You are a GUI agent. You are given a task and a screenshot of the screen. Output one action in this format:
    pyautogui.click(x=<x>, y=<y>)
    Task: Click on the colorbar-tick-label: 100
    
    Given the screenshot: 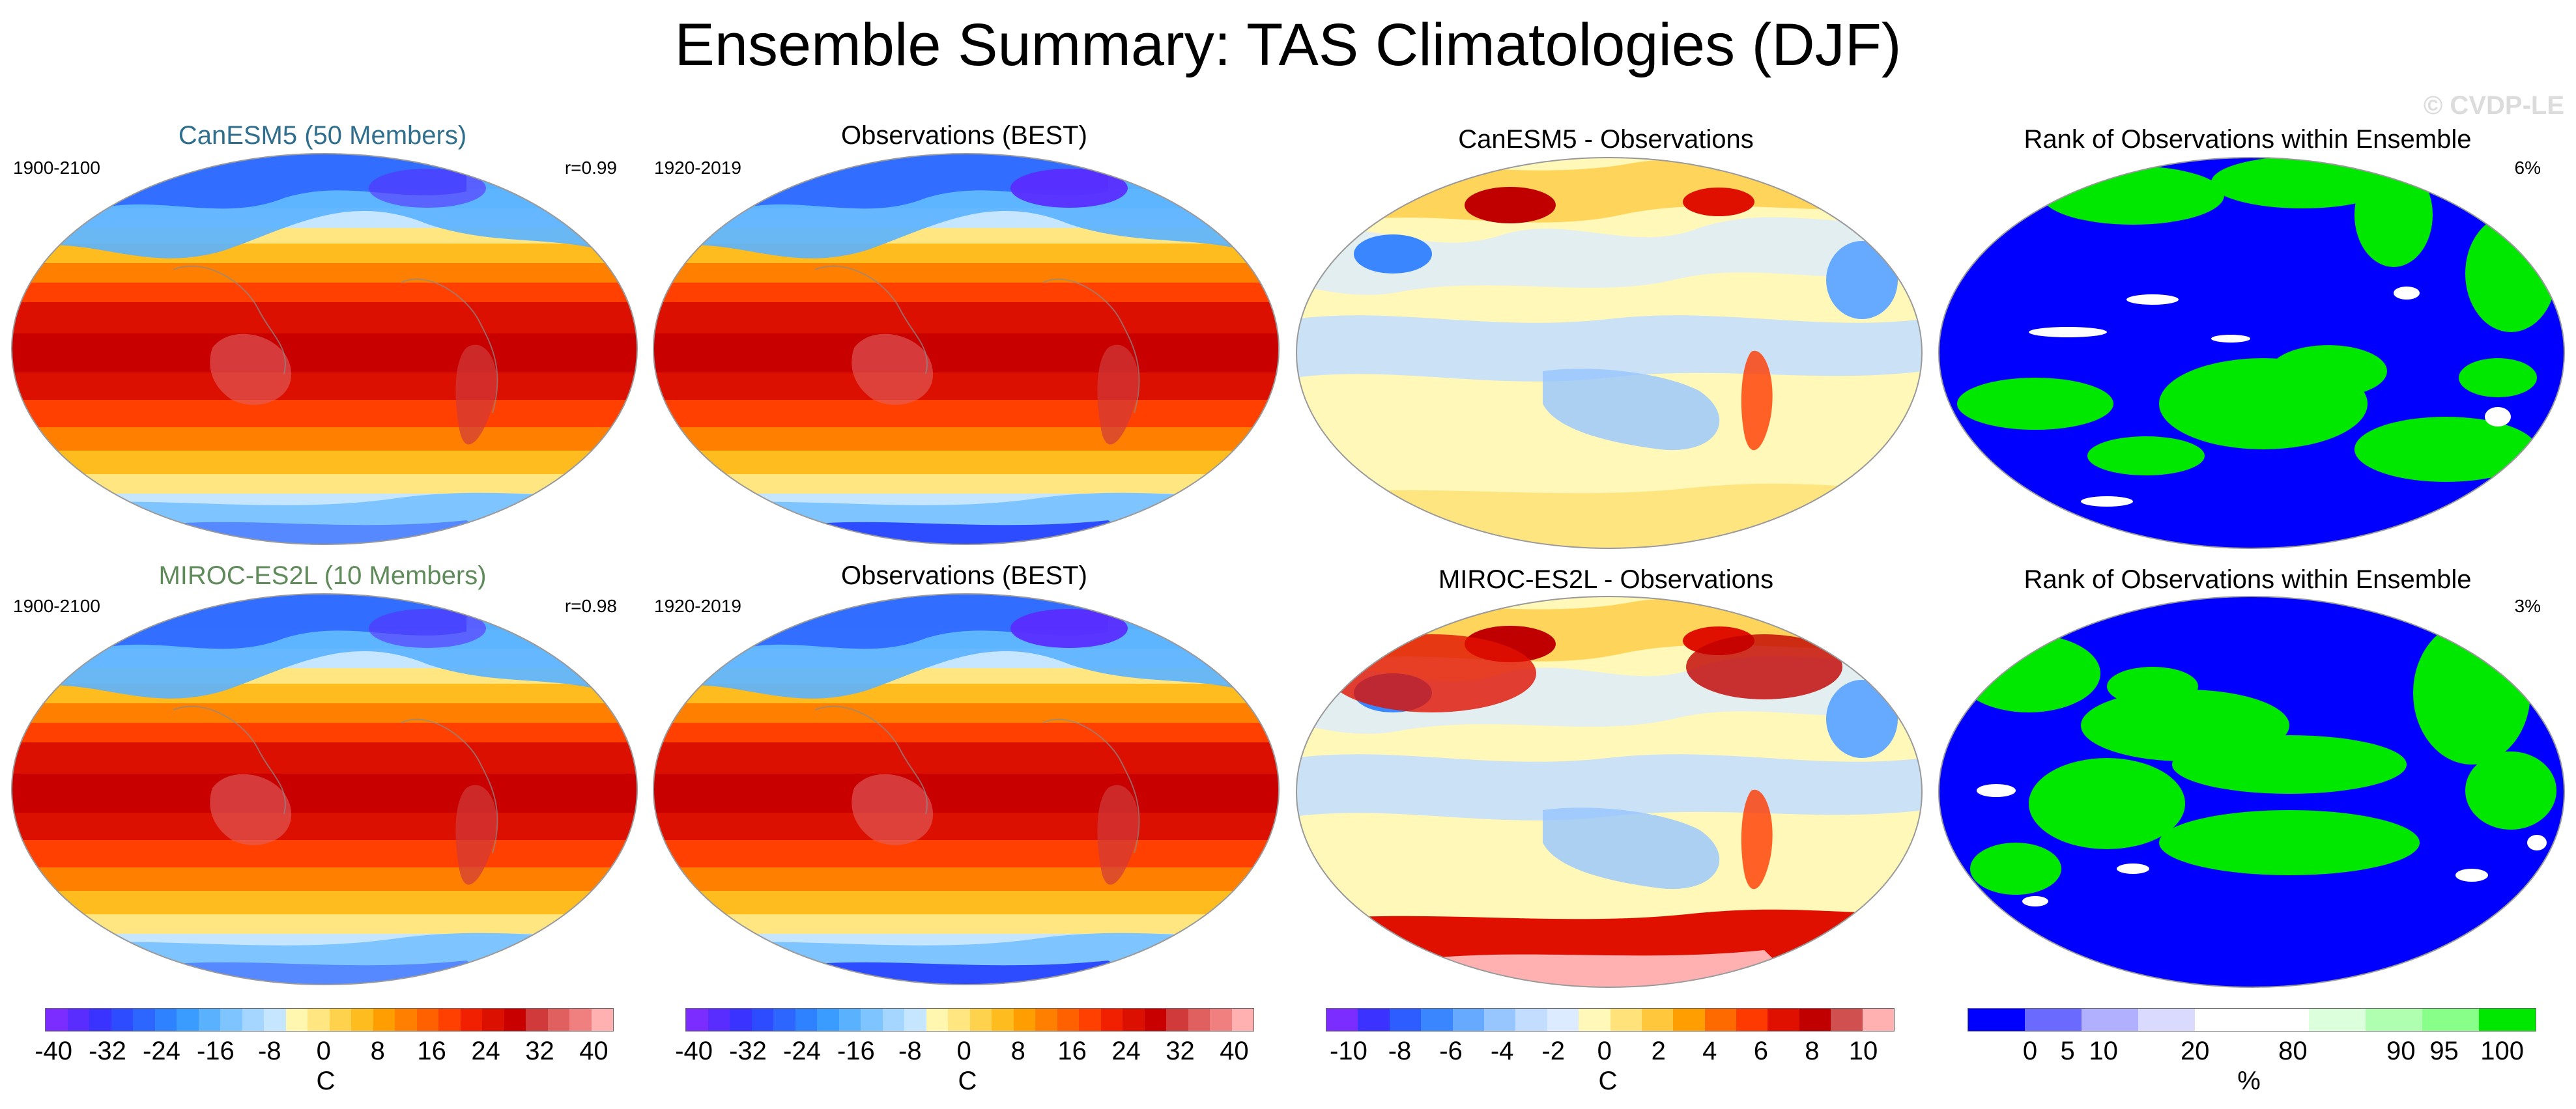 What is the action you would take?
    pyautogui.click(x=2502, y=1051)
    